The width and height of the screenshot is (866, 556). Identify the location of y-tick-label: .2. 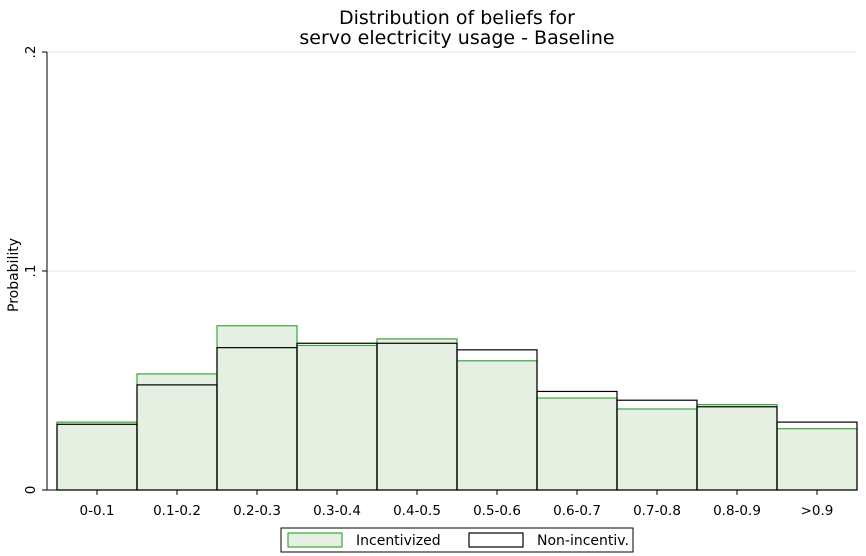
(31, 52).